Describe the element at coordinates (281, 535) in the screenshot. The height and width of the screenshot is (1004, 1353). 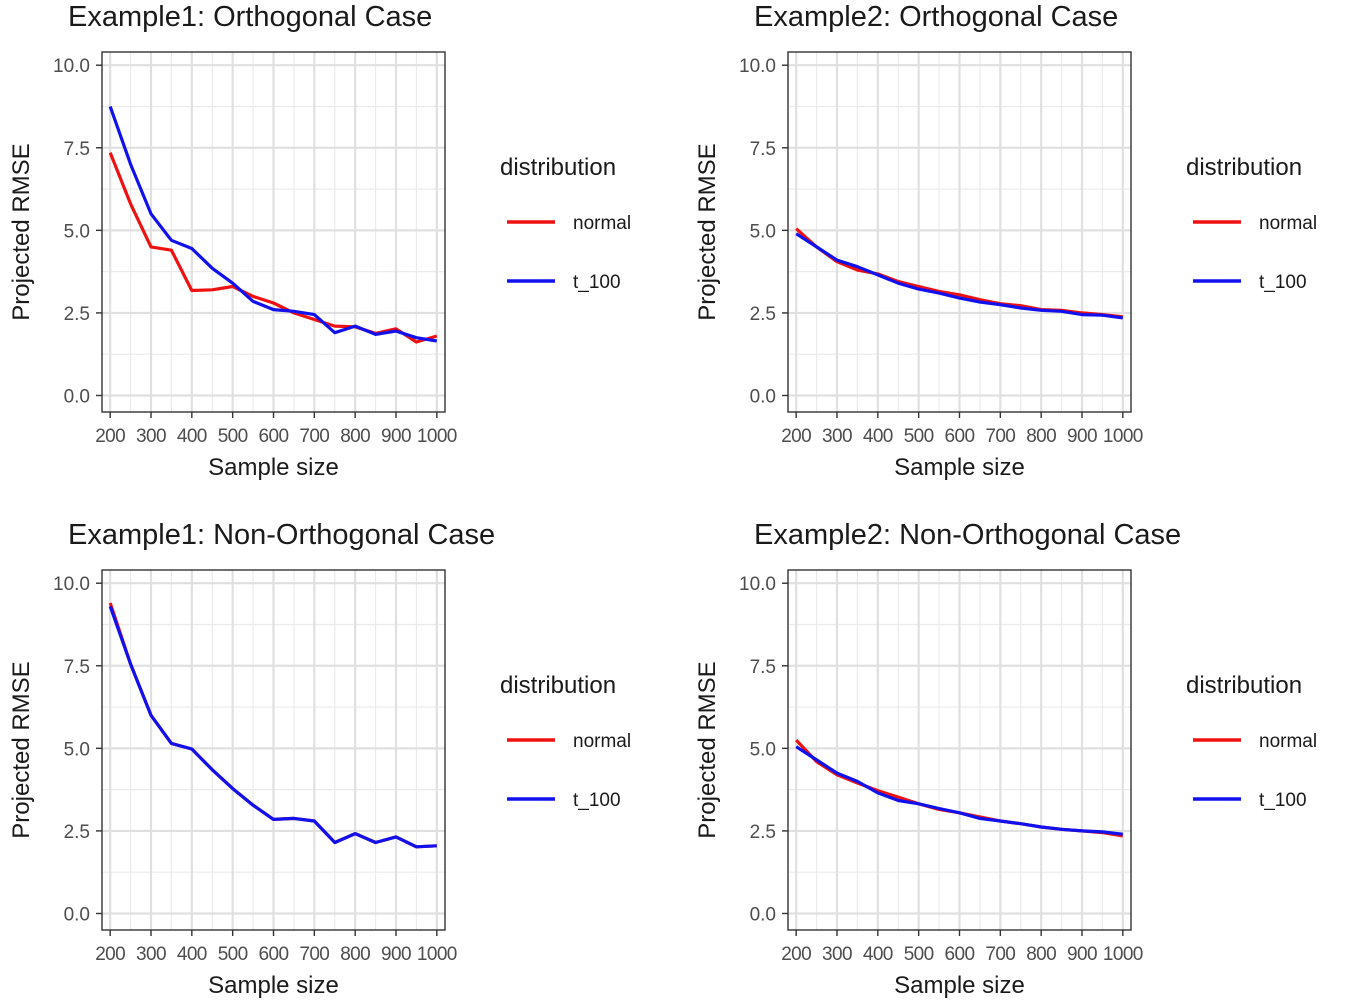
I see `chart-title: Example1: Non-Orthogonal Case` at that location.